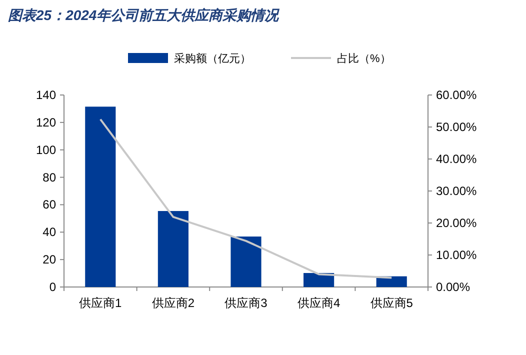 This screenshot has width=526, height=355. I want to click on y-tick-label: 40, so click(49, 232).